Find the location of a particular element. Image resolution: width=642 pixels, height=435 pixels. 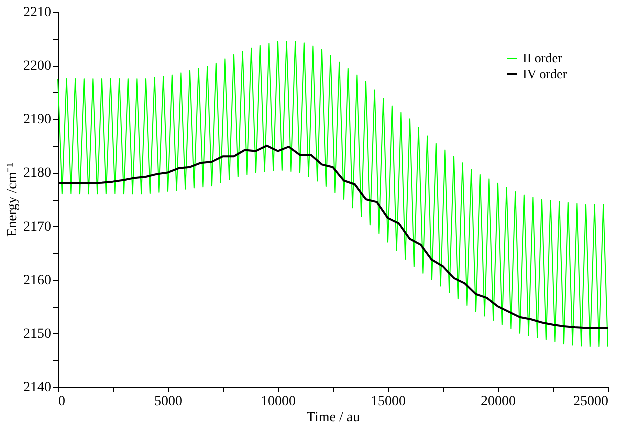

x-tick-label: 5000 is located at coordinates (168, 402).